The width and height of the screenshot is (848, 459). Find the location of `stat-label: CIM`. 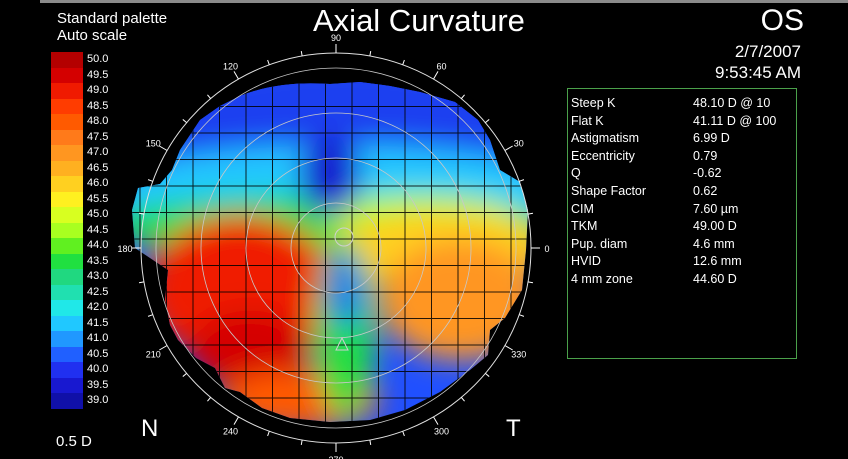

stat-label: CIM is located at coordinates (582, 208).